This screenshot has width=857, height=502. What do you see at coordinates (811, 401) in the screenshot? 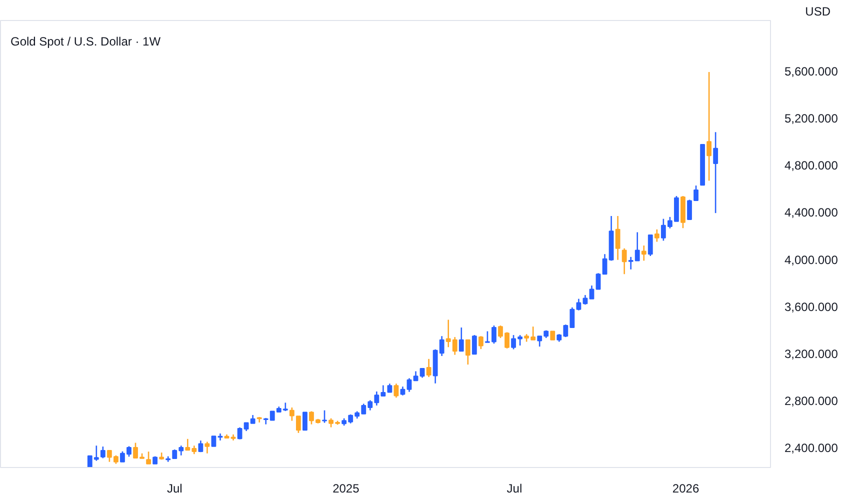
I see `y-tick-label: 2,800.000` at bounding box center [811, 401].